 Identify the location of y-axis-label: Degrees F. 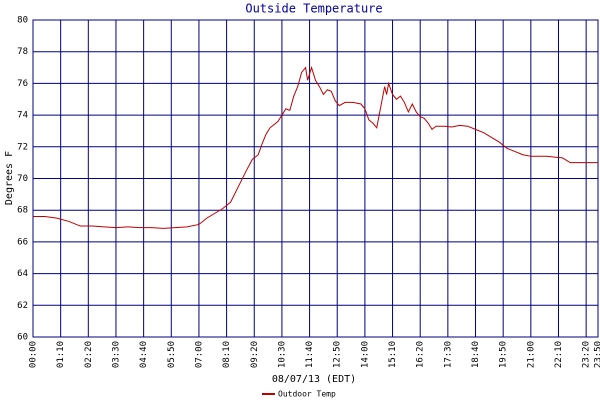
(9, 178).